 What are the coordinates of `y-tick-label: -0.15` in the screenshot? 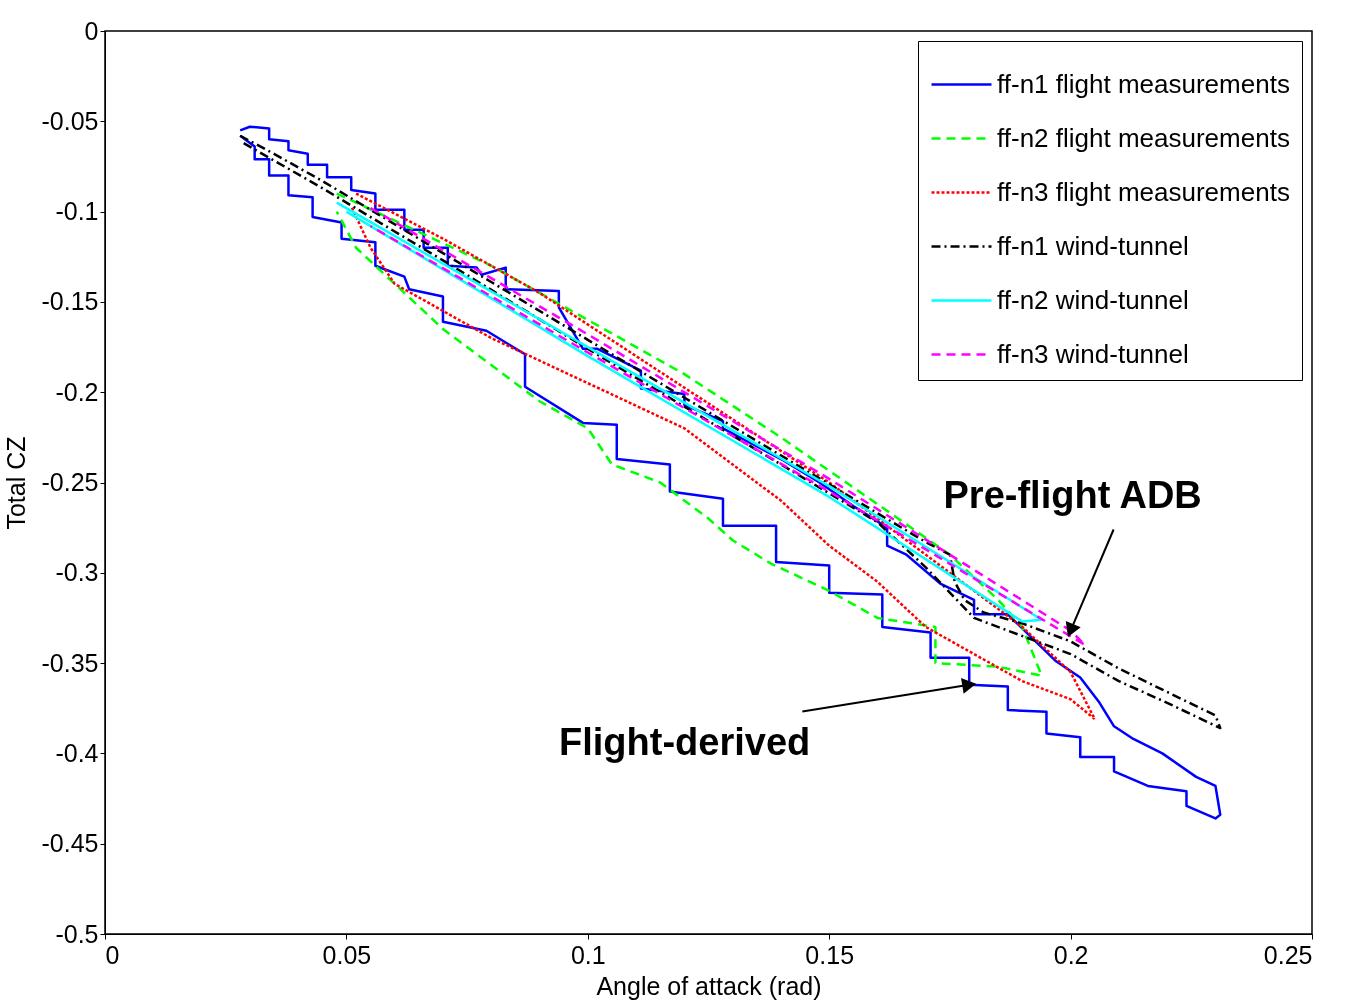 It's located at (70, 301).